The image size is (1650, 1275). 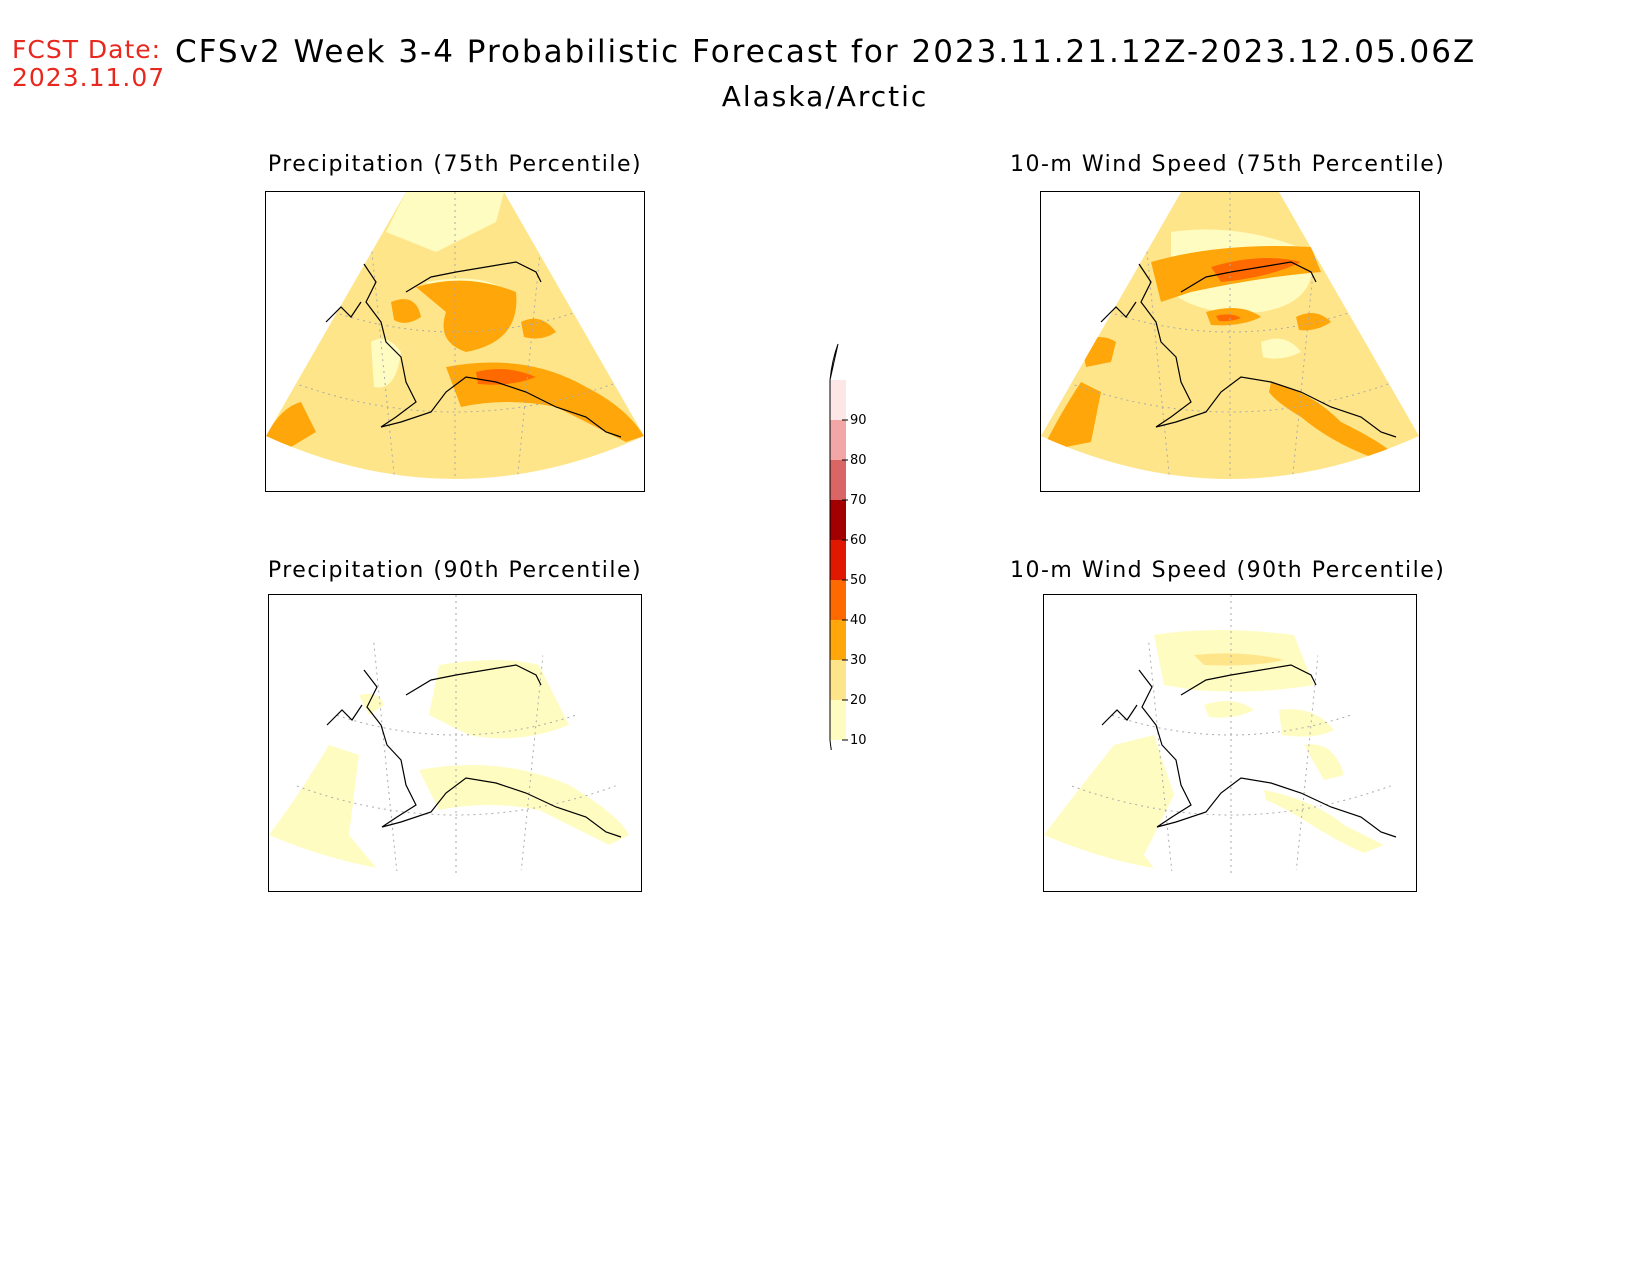 What do you see at coordinates (89, 77) in the screenshot?
I see `forecast-date-value: 2023.11.07` at bounding box center [89, 77].